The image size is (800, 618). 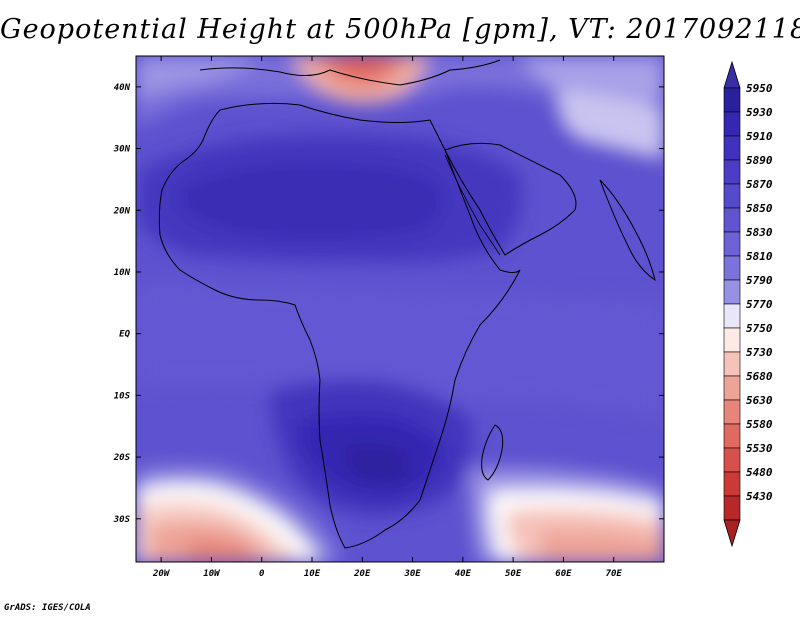 I want to click on lat-label: 20S, so click(x=122, y=458).